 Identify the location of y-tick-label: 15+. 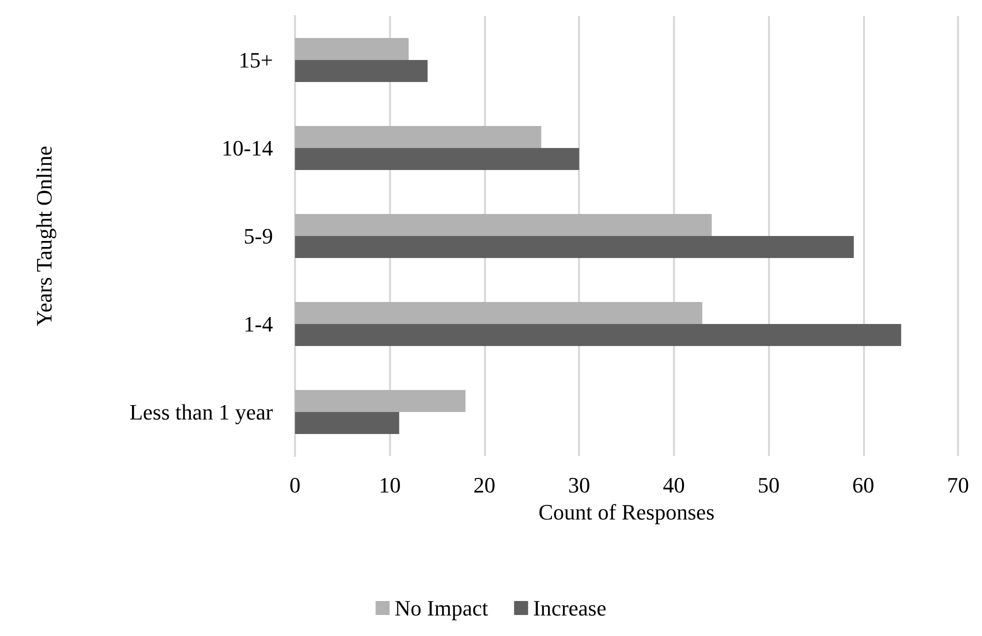
(255, 60).